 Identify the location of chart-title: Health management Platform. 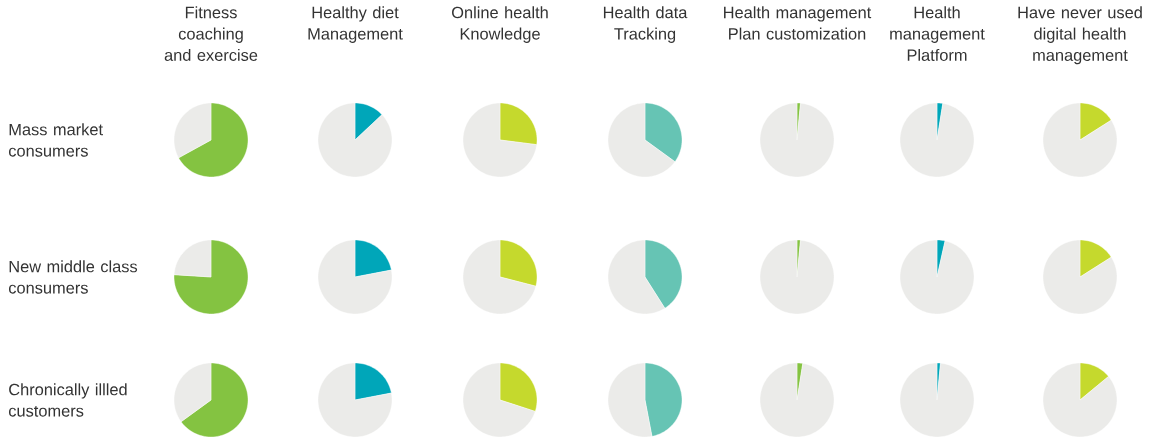
(937, 33).